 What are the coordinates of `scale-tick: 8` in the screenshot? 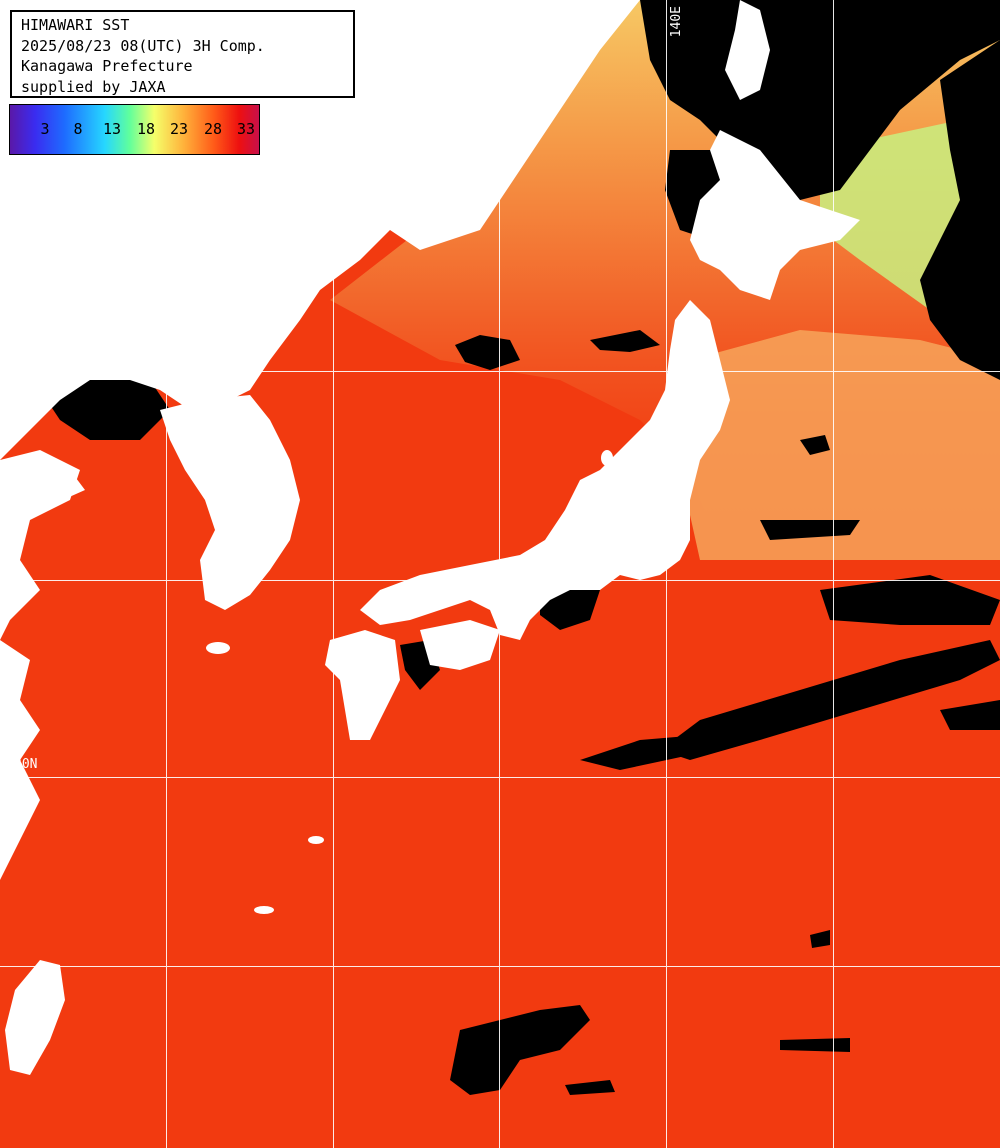 It's located at (78, 129).